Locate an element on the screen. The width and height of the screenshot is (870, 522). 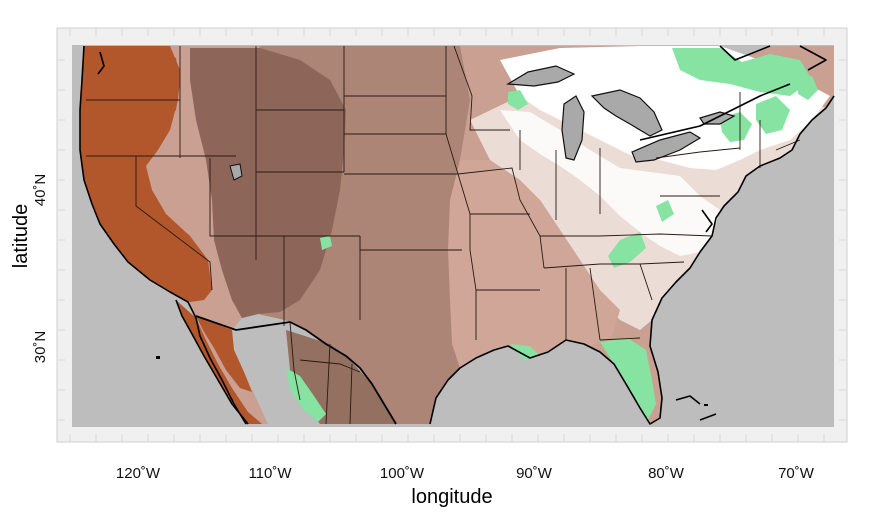
mexico-boundaries is located at coordinates (325, 373).